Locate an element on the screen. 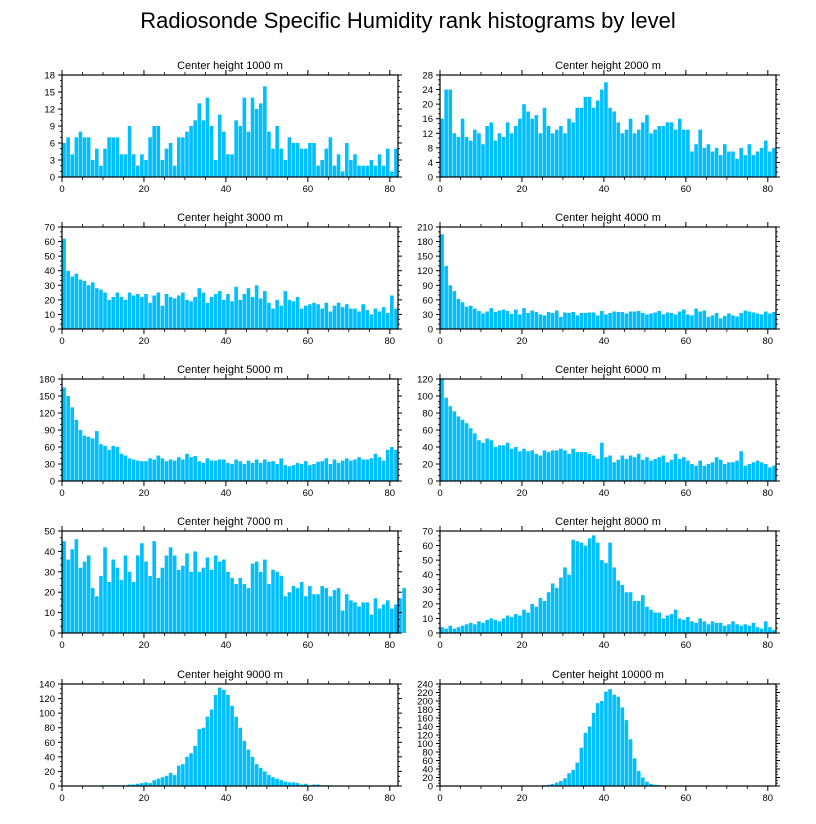 This screenshot has width=816, height=824. panel-frame is located at coordinates (608, 126).